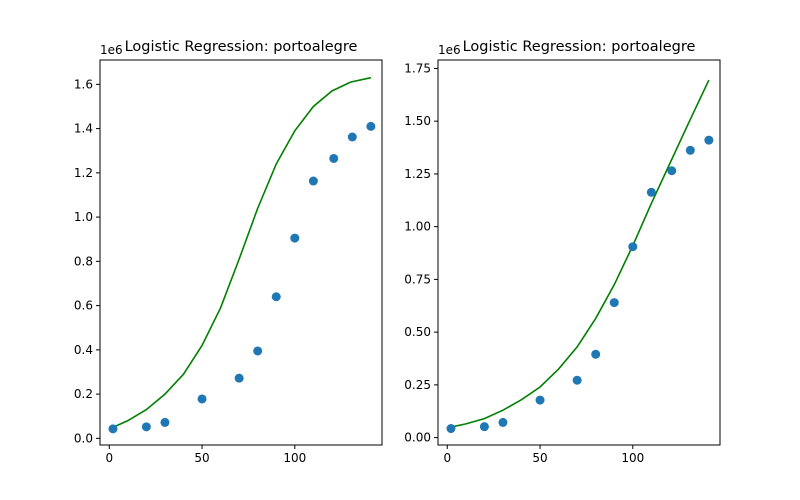 The height and width of the screenshot is (500, 800). I want to click on y-tick-label: 1.75, so click(417, 68).